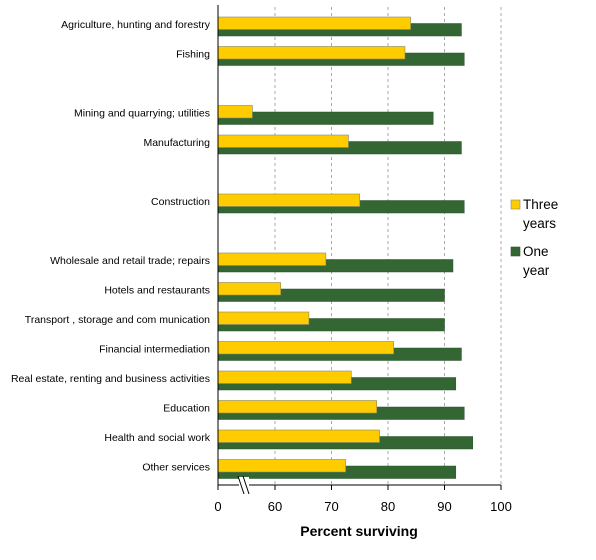 The height and width of the screenshot is (560, 596). Describe the element at coordinates (536, 251) in the screenshot. I see `legend-label: One` at that location.